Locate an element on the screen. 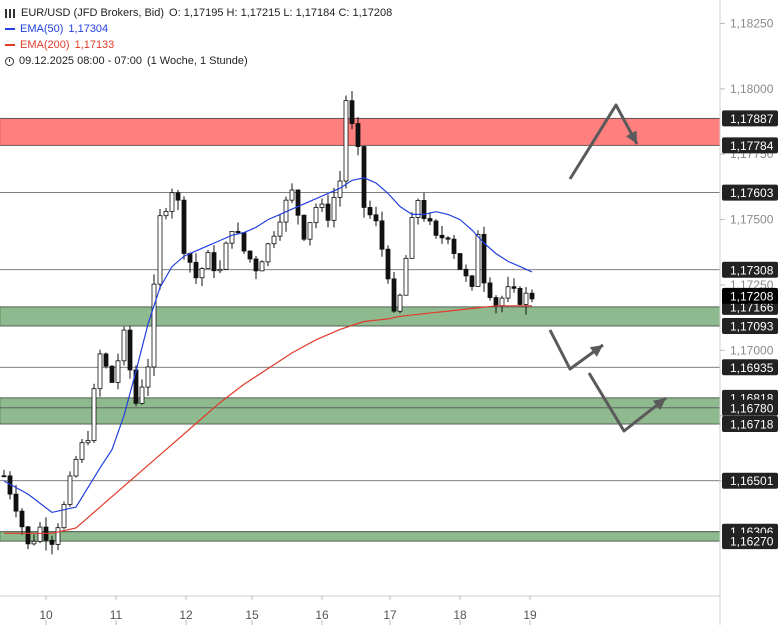 The image size is (780, 625). y-tick-label-1: 1,18000 is located at coordinates (752, 89).